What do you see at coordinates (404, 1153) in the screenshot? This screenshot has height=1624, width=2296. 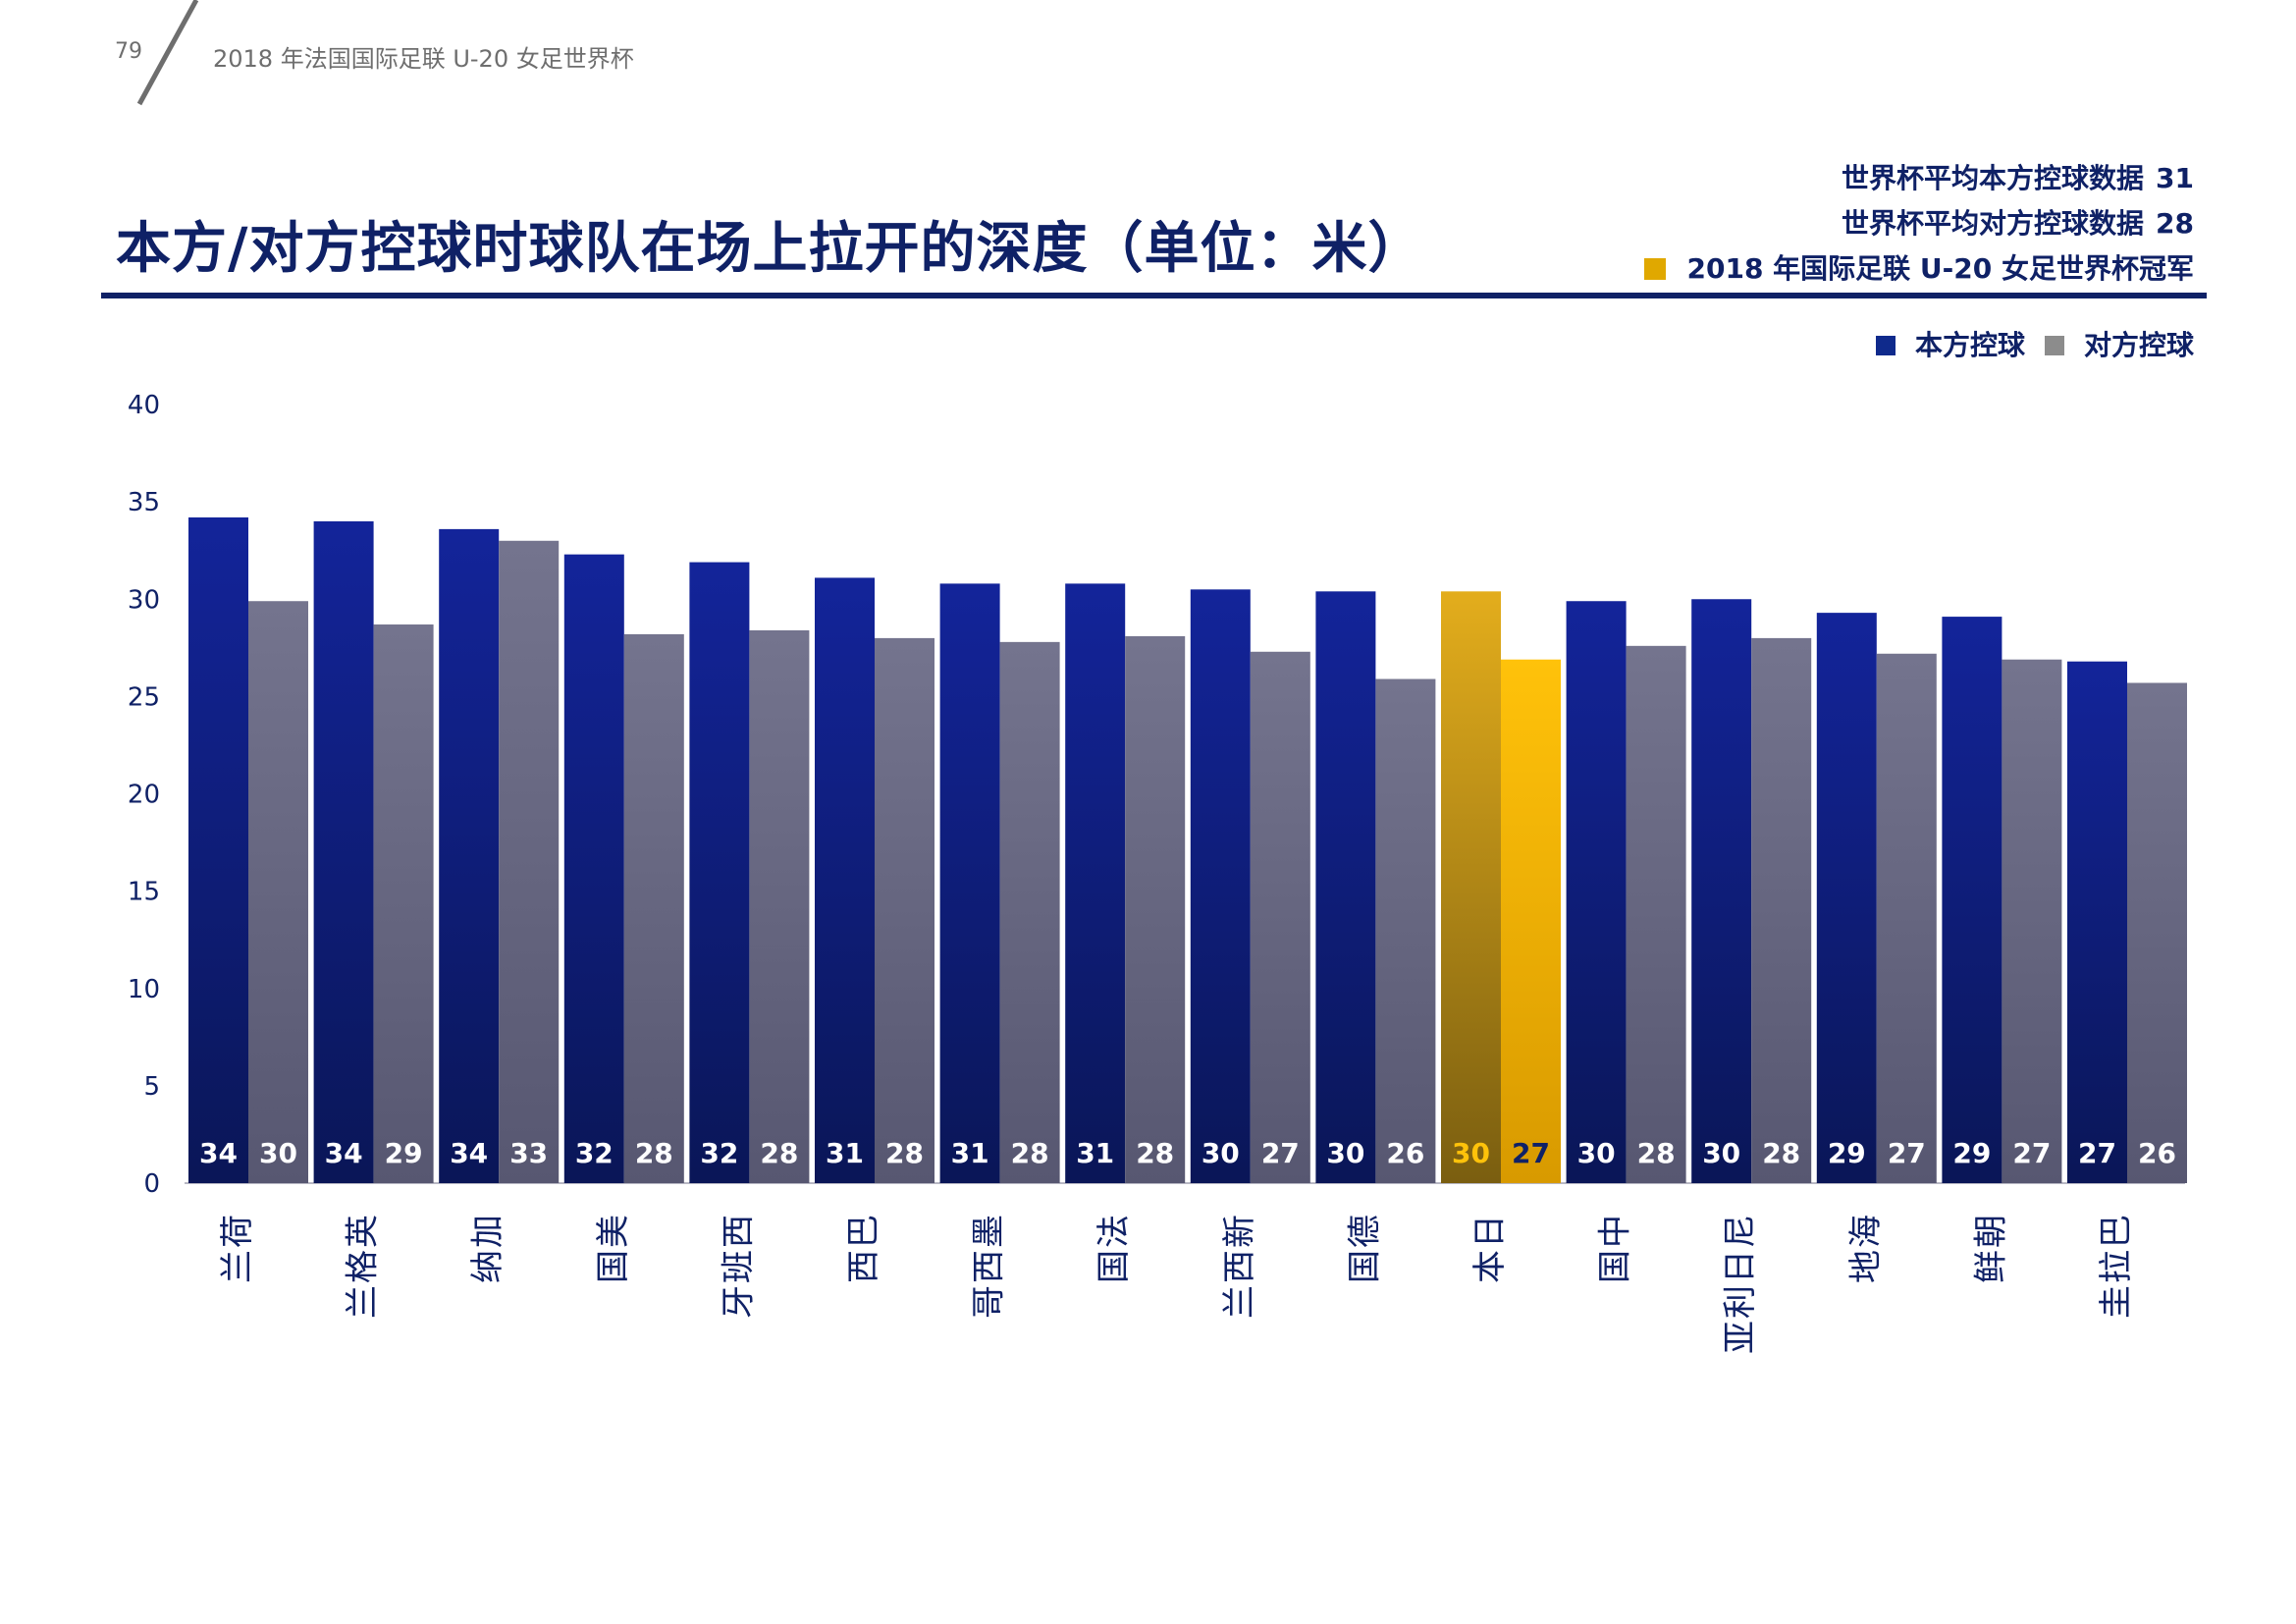 I see `data-label-opp: 29` at bounding box center [404, 1153].